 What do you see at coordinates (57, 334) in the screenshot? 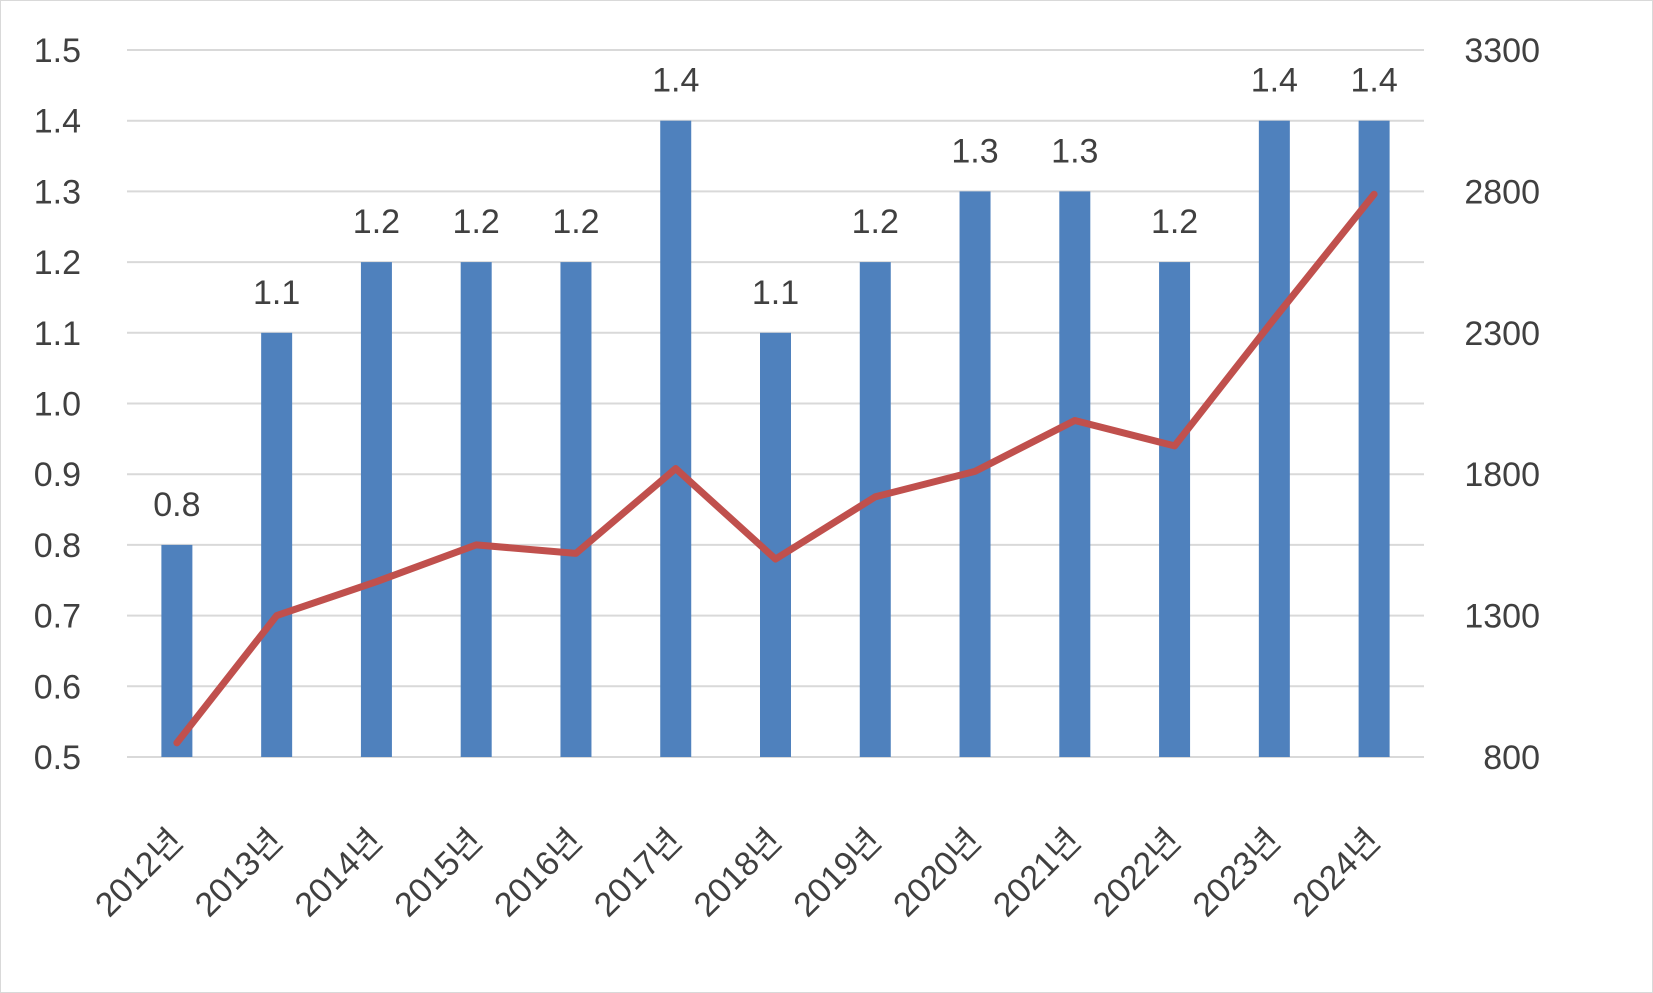
I see `left-y-tick-label: 1.1` at bounding box center [57, 334].